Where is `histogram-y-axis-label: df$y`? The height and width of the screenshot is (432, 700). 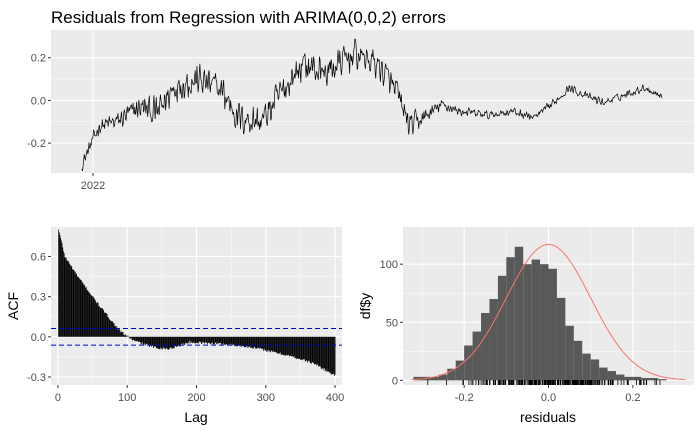
histogram-y-axis-label: df$y is located at coordinates (365, 306).